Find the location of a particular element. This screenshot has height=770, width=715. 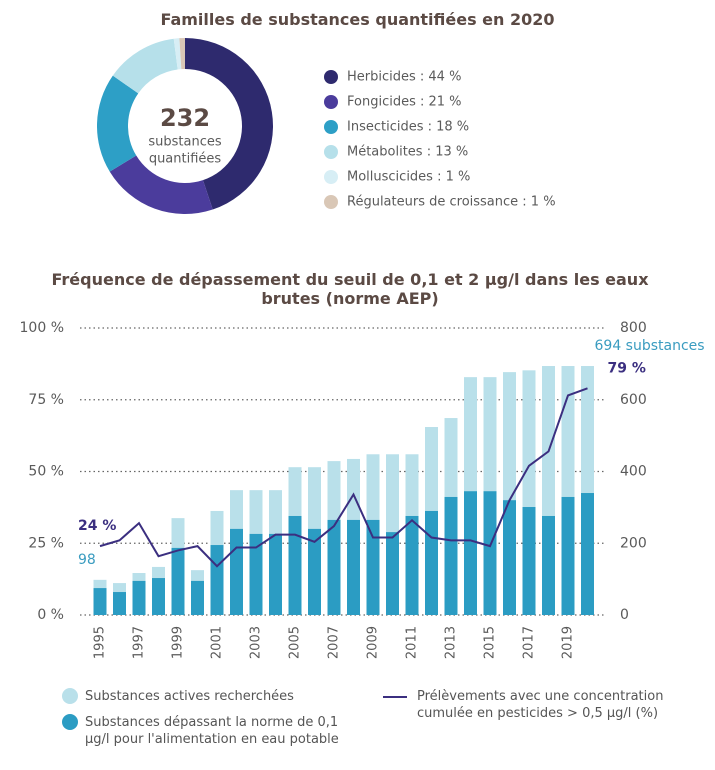

y-tick-label: 75 % is located at coordinates (46, 400).